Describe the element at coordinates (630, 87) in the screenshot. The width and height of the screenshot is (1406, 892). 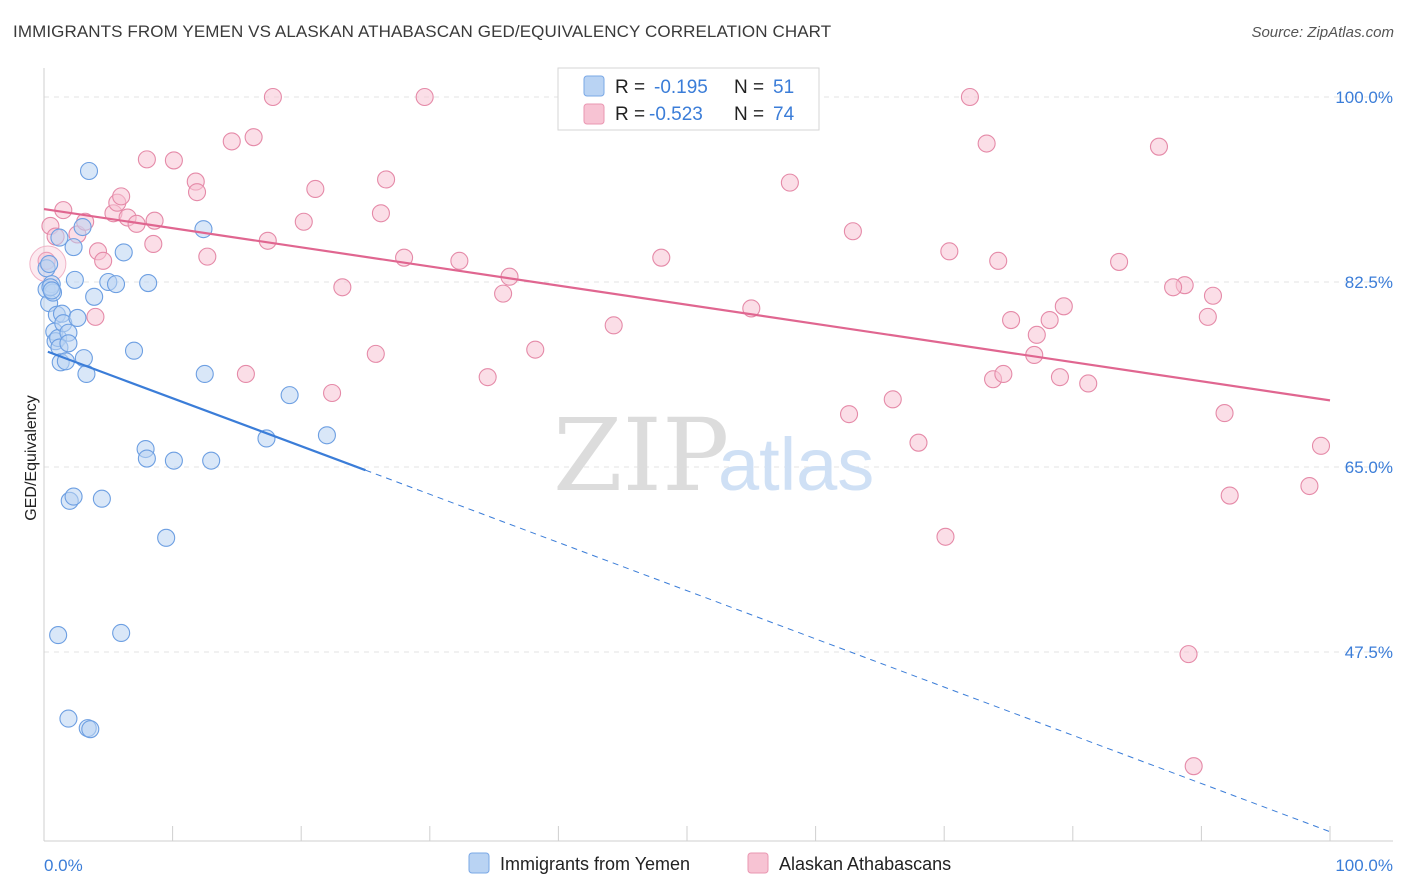
I see `legend-r-label-yemen: R =` at that location.